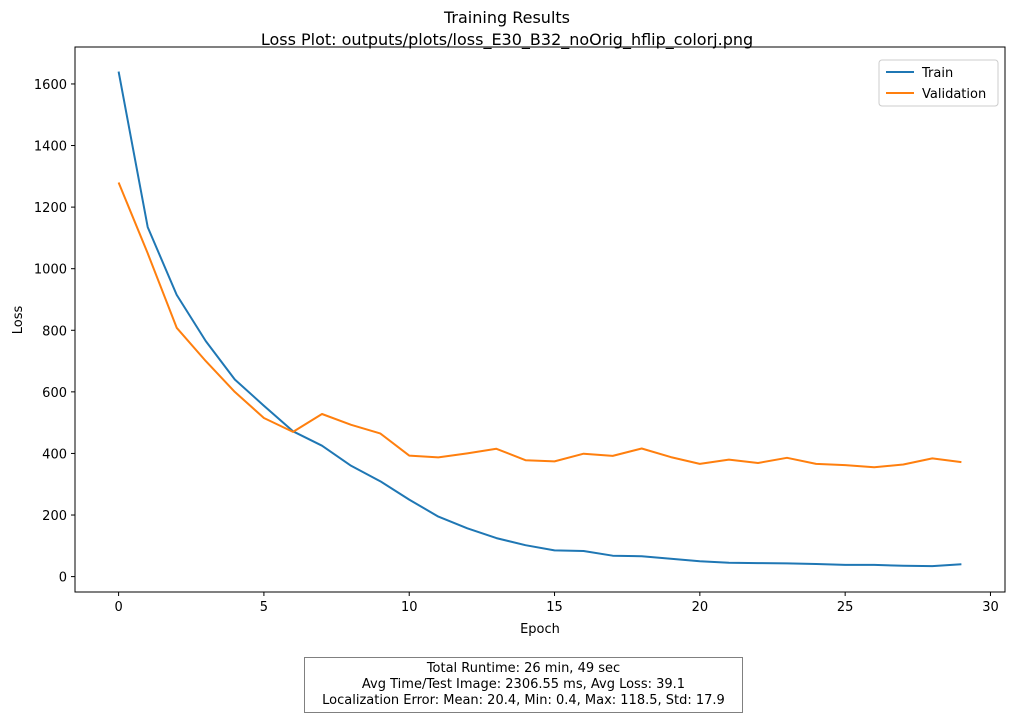  What do you see at coordinates (937, 73) in the screenshot?
I see `legend-label-train: Train` at bounding box center [937, 73].